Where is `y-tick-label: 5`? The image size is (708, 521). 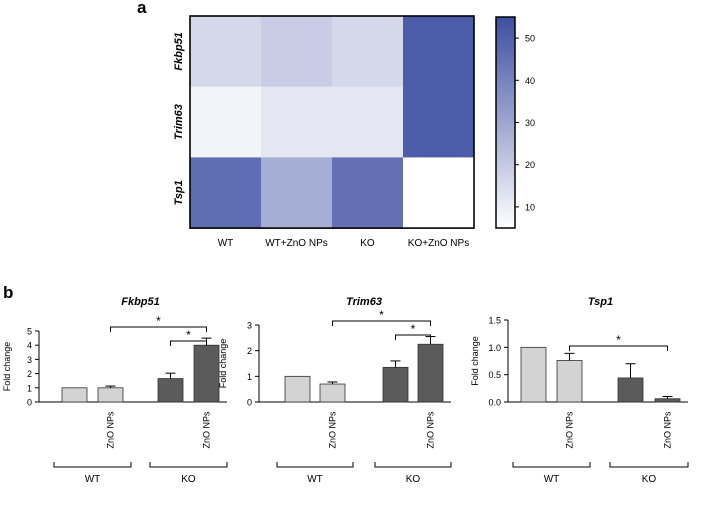 y-tick-label: 5 is located at coordinates (29, 332).